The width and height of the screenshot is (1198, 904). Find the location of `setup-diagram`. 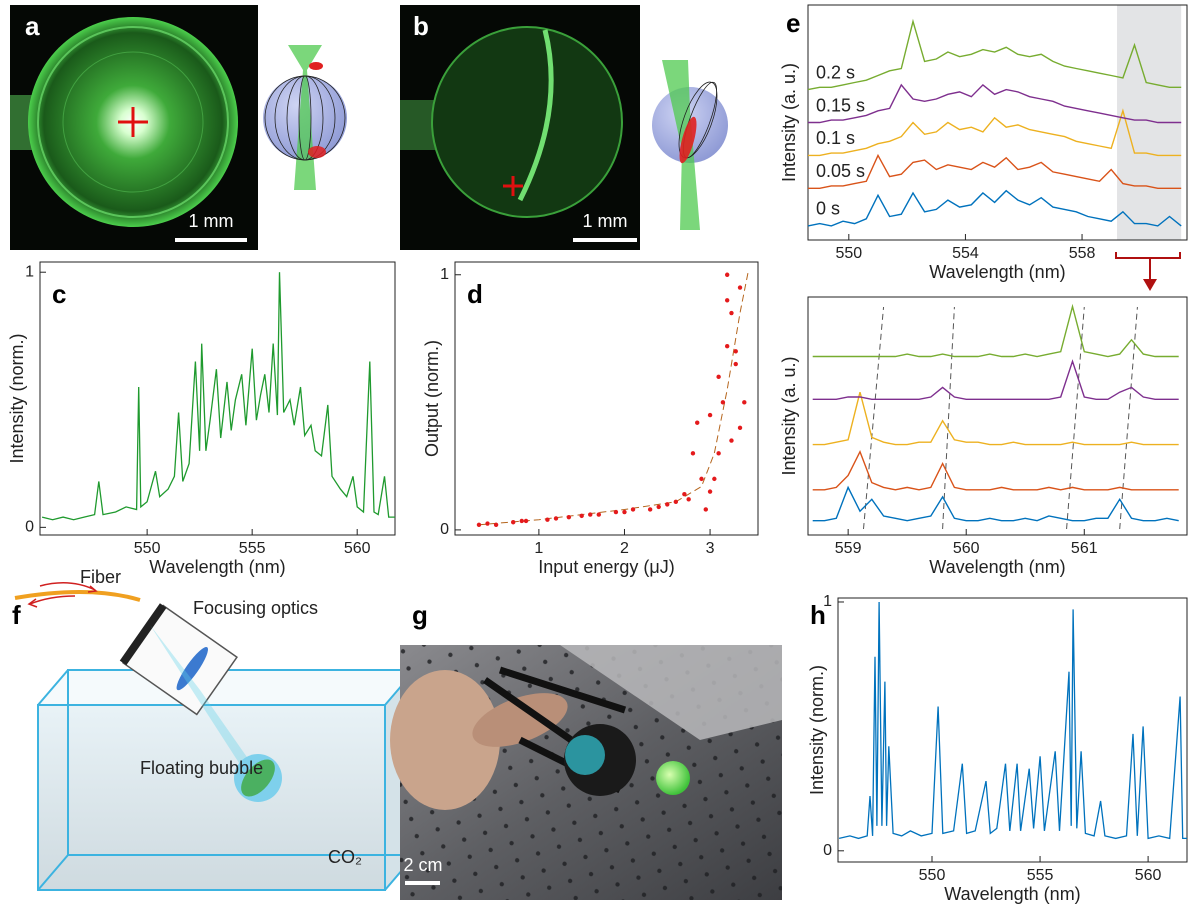

setup-diagram is located at coordinates (215, 736).